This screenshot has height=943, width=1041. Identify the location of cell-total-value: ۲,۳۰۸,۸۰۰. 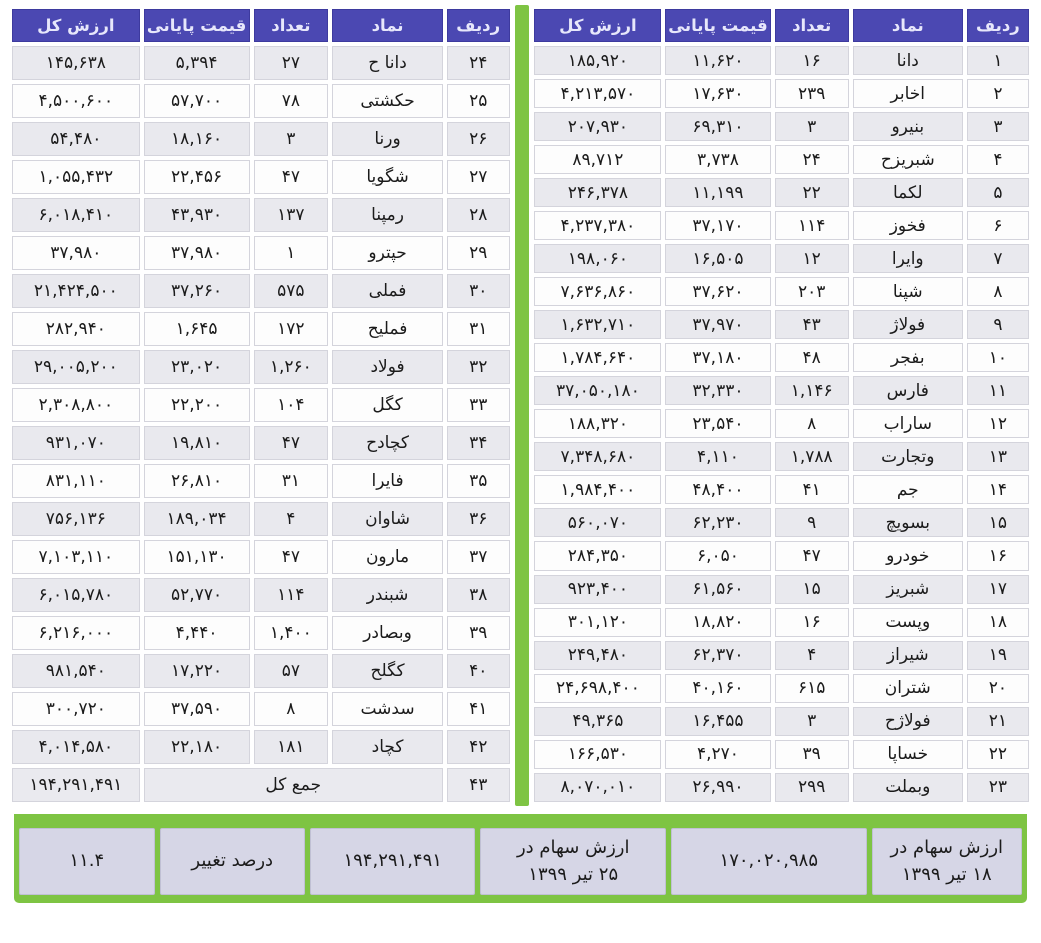
(76, 405).